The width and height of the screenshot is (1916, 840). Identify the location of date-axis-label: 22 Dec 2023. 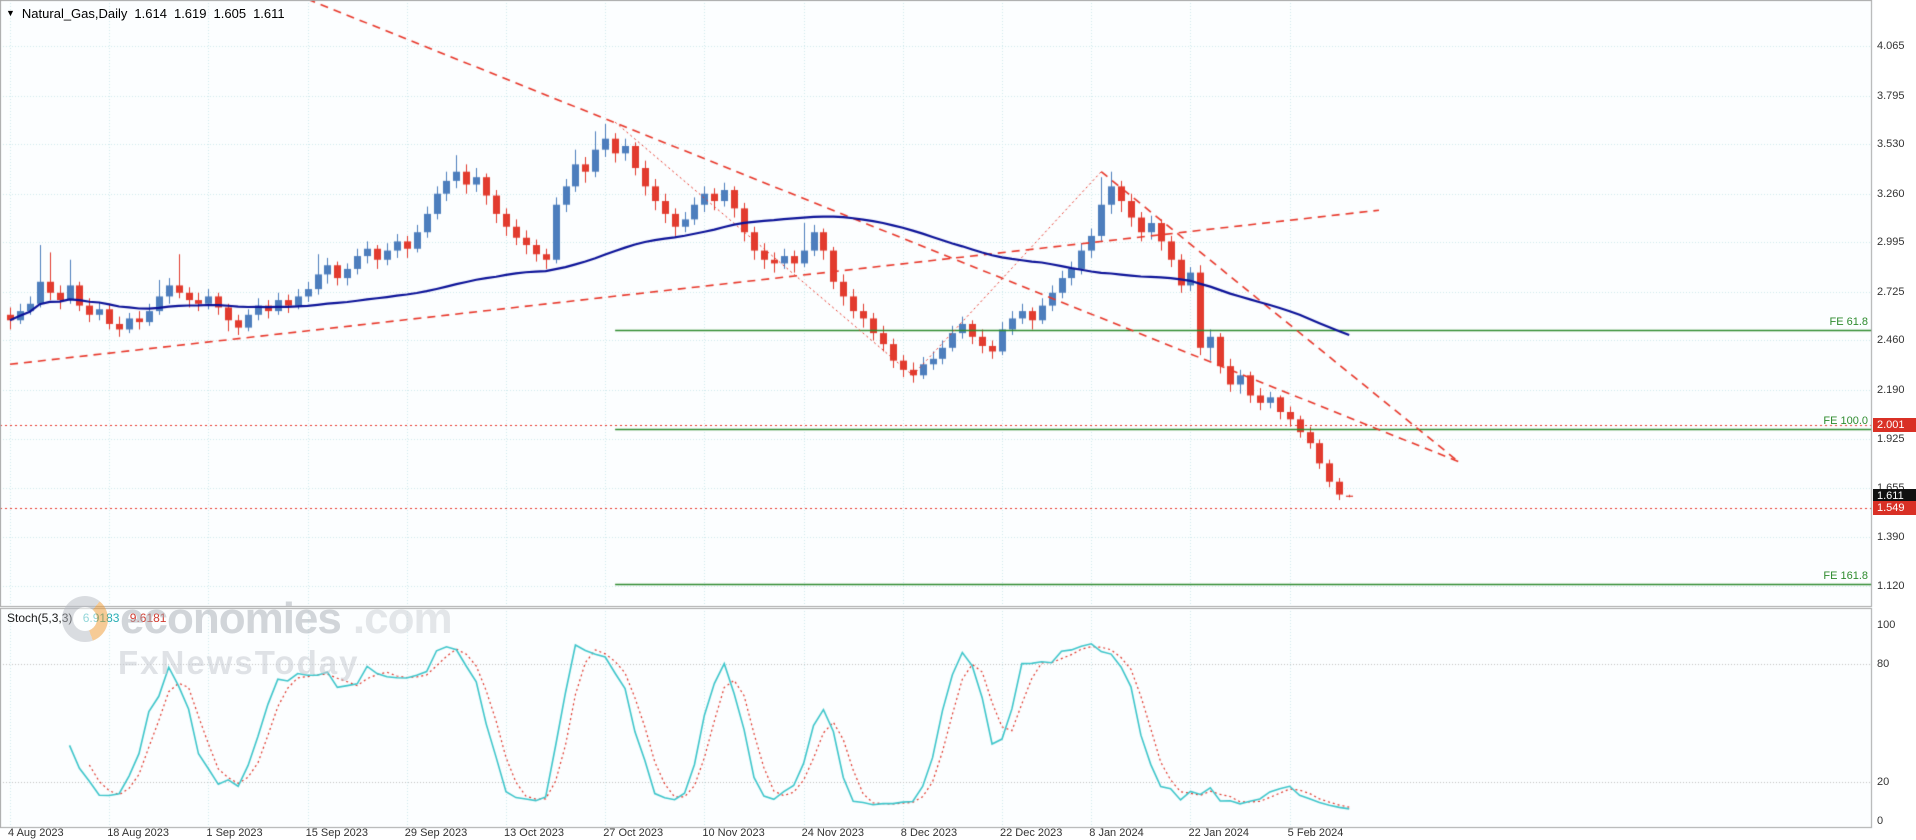
(1031, 833).